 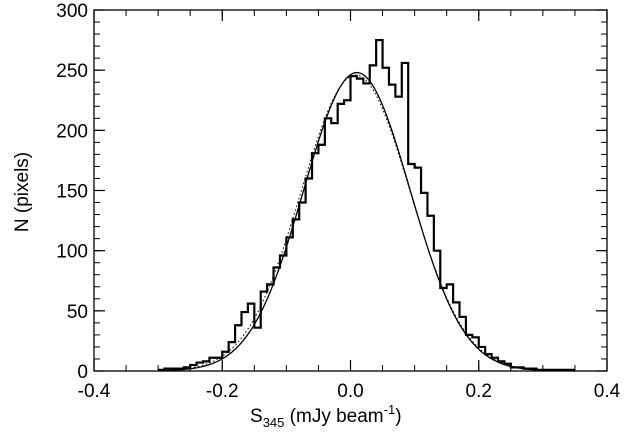 What do you see at coordinates (479, 391) in the screenshot?
I see `x-tick-label: 0.2` at bounding box center [479, 391].